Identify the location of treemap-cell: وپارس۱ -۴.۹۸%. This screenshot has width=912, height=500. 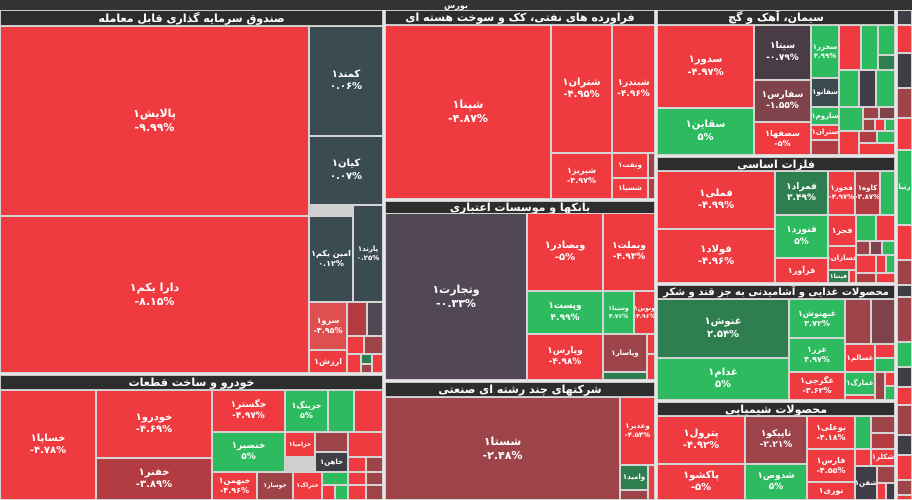
(565, 357).